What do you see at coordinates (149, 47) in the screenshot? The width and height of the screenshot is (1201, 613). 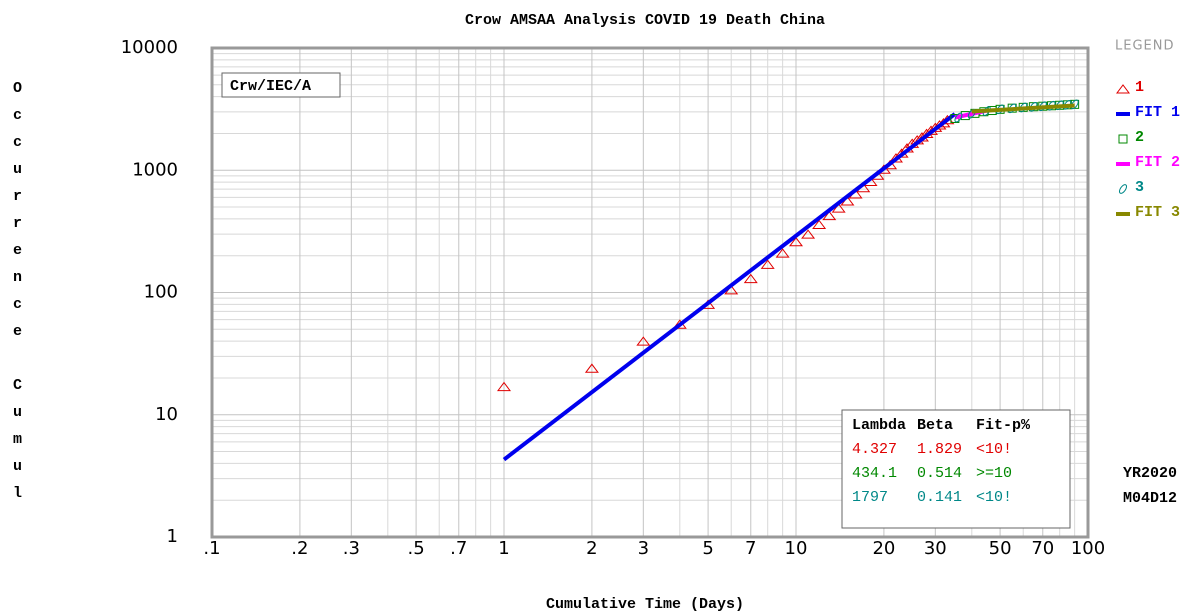 I see `y-tick-label: 10000` at bounding box center [149, 47].